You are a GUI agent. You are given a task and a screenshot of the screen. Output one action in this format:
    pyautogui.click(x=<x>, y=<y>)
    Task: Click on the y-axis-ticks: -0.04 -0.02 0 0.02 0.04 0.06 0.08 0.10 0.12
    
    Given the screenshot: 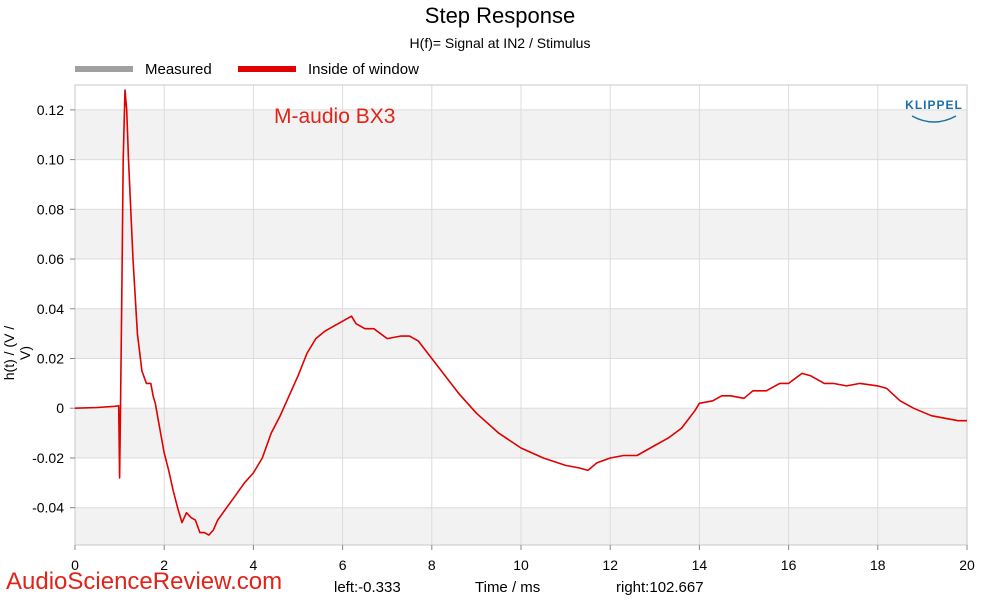 What is the action you would take?
    pyautogui.click(x=53, y=309)
    